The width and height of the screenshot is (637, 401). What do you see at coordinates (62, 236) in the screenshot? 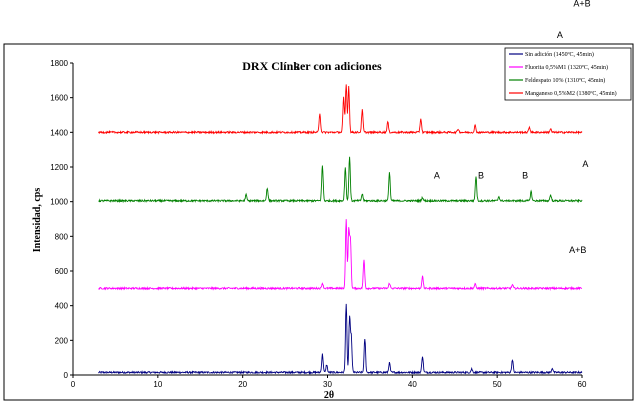
I see `y-tick-label: 800` at bounding box center [62, 236].